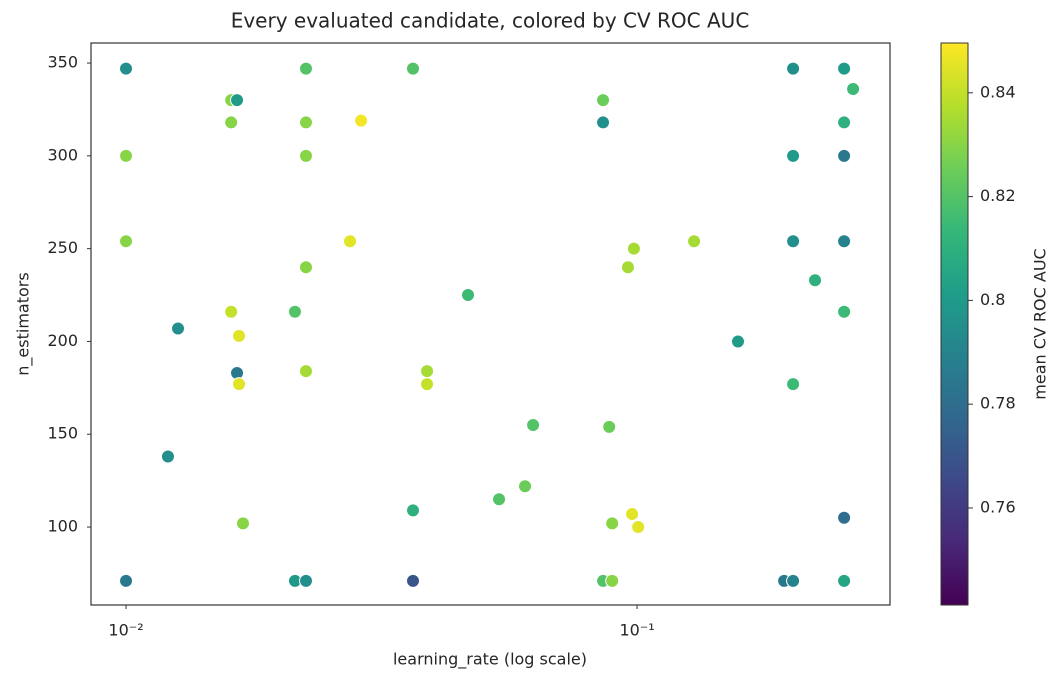  I want to click on y-tick-label: 350, so click(62, 62).